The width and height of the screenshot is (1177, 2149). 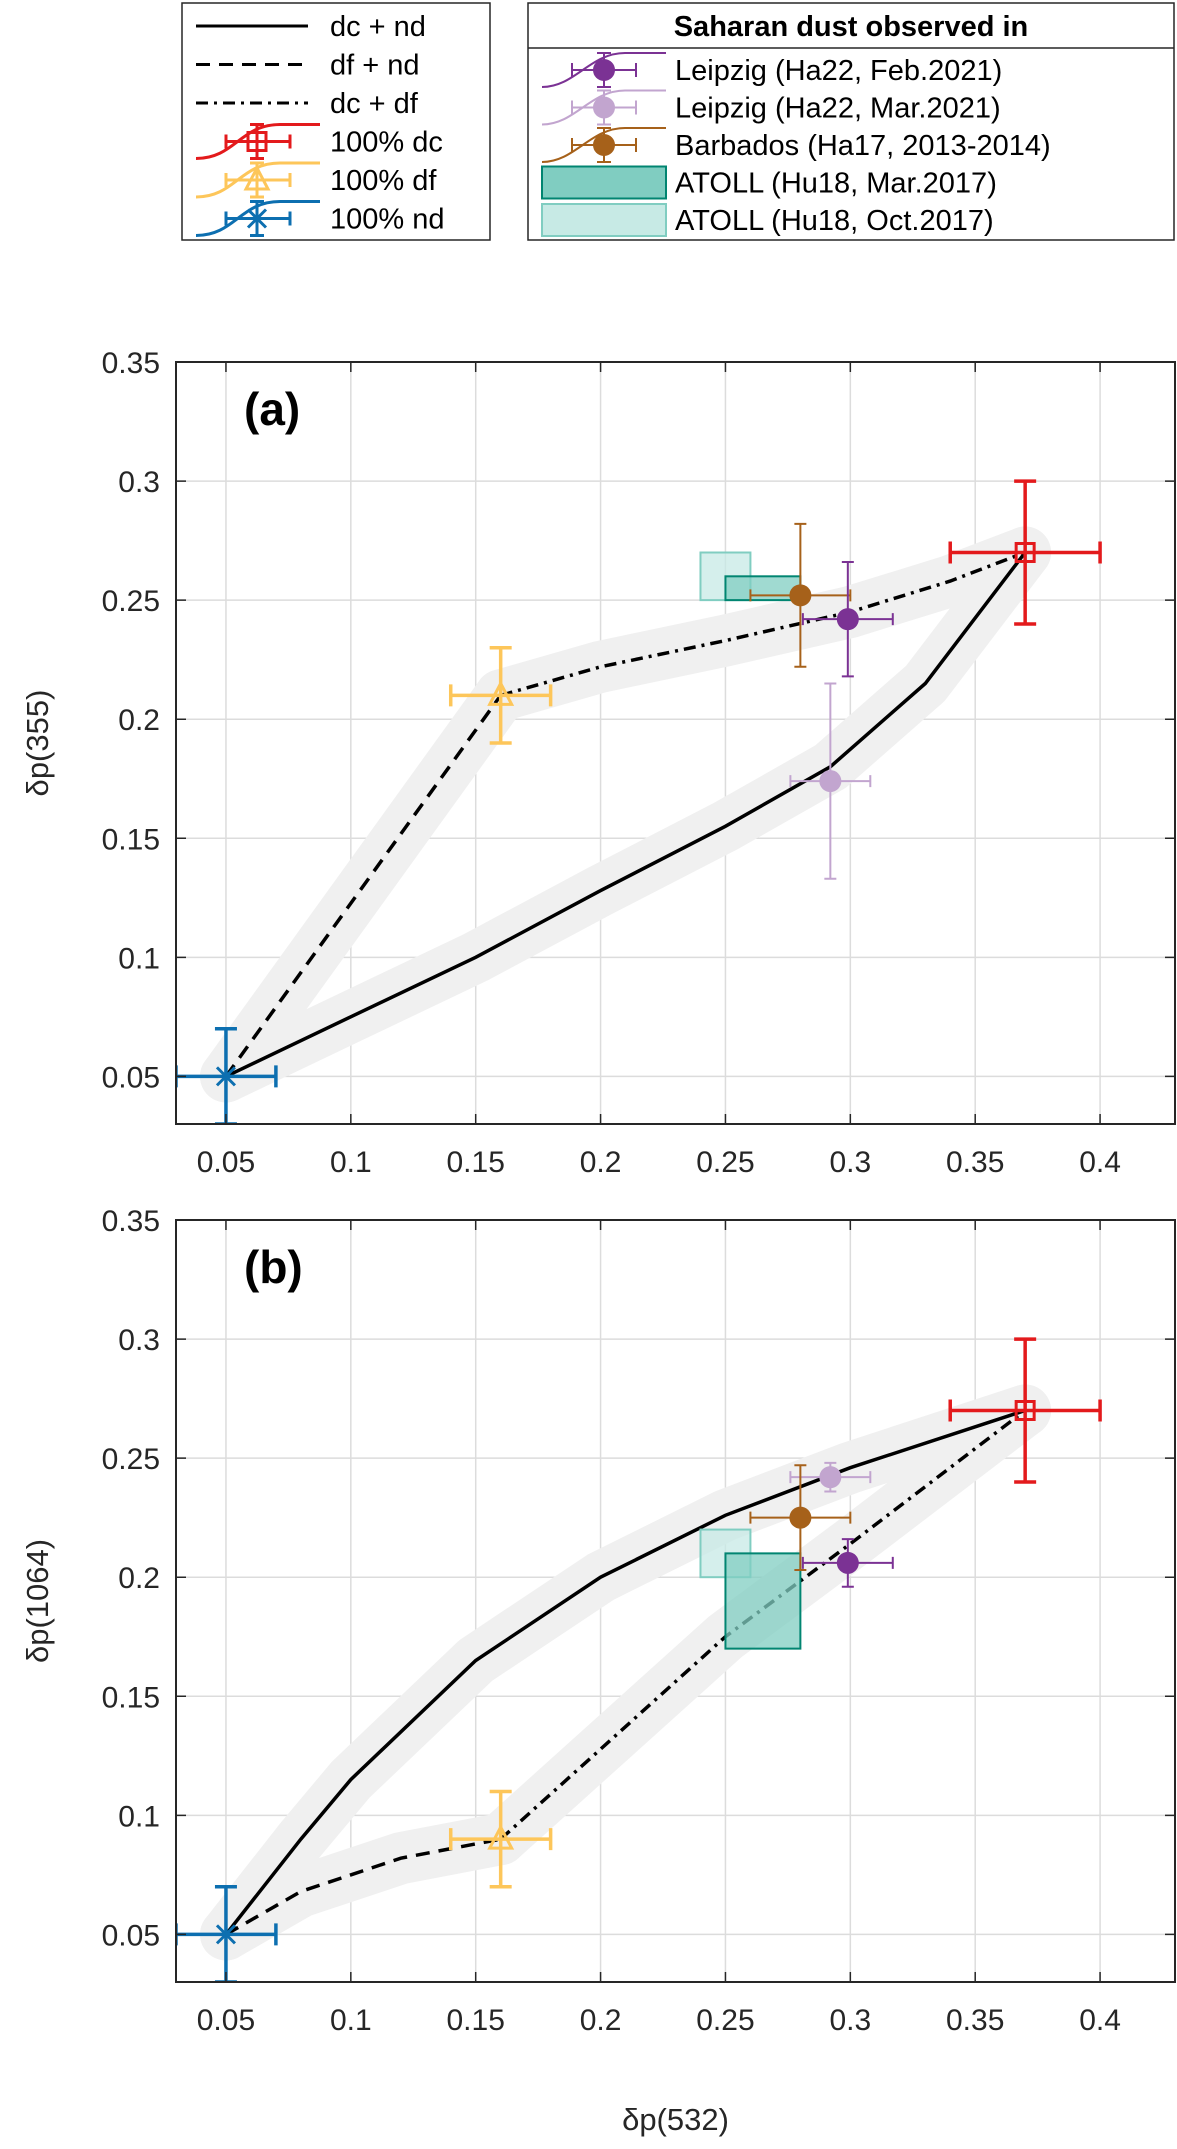 I want to click on legend-curve-nd, so click(x=257, y=218).